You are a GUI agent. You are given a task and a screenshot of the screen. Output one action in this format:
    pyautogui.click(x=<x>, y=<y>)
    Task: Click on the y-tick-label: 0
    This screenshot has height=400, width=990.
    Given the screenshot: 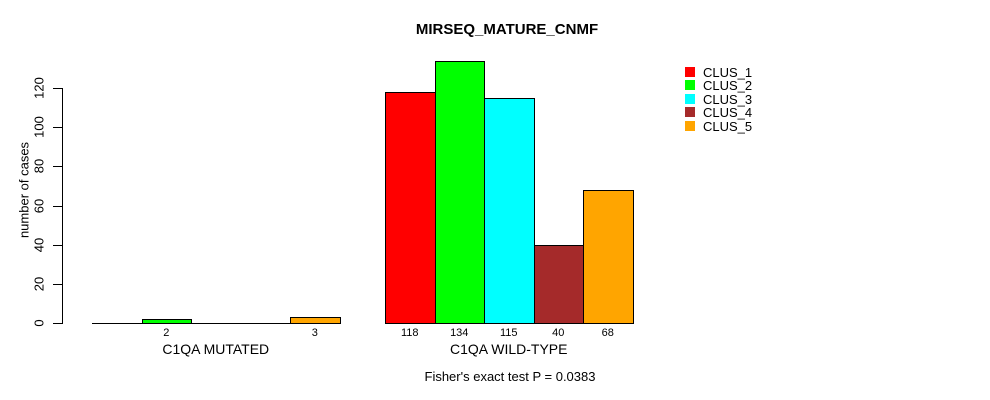 What is the action you would take?
    pyautogui.click(x=39, y=323)
    